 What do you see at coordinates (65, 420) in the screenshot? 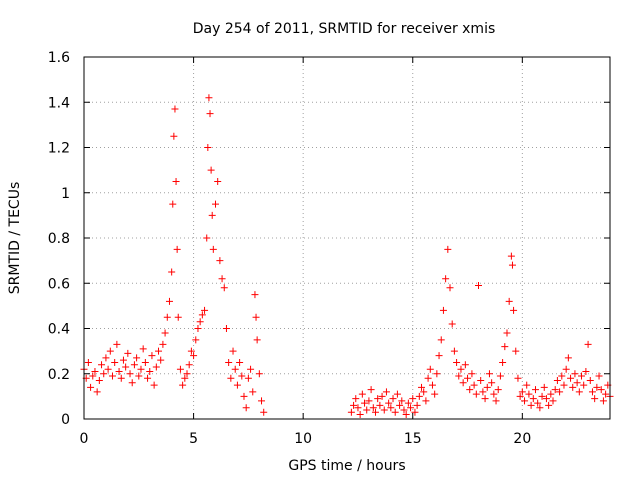
I see `y-tick-label: 0` at bounding box center [65, 420].